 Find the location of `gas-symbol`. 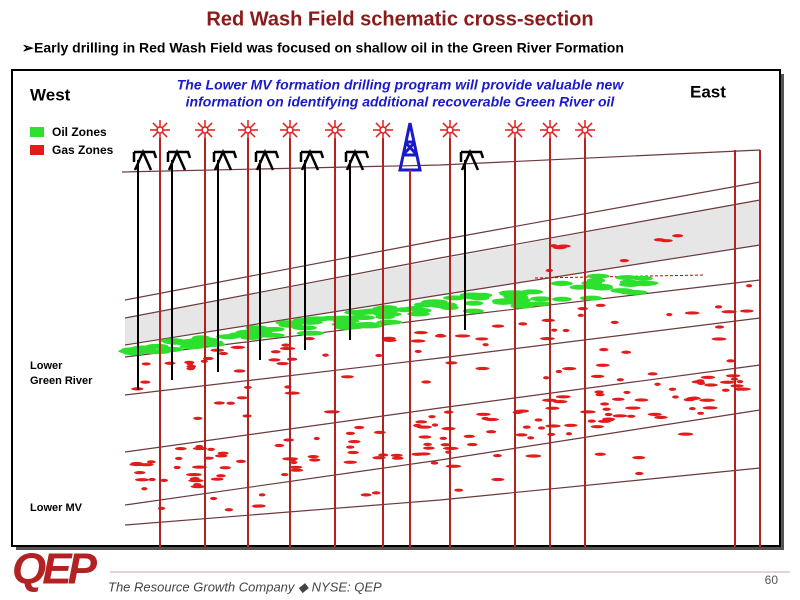

gas-symbol is located at coordinates (160, 130).